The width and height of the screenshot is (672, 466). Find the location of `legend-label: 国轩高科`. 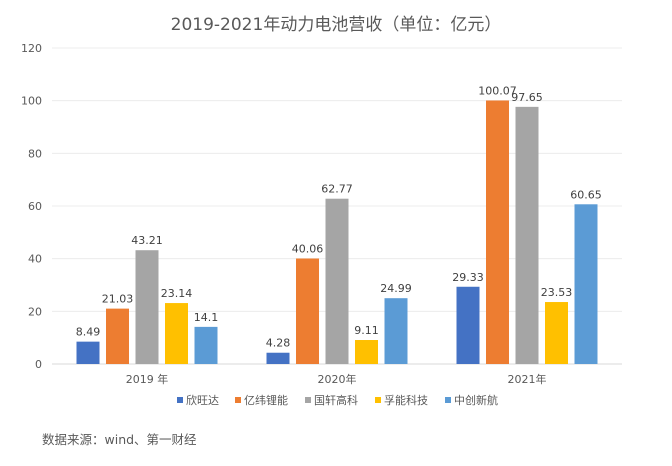

legend-label: 国轩高科 is located at coordinates (336, 400).